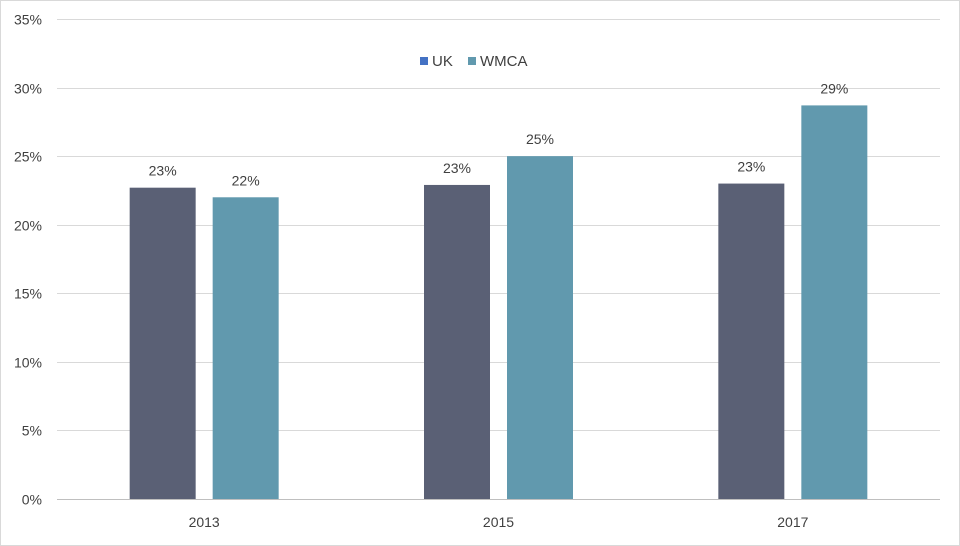 This screenshot has width=960, height=546. Describe the element at coordinates (504, 61) in the screenshot. I see `legend-label-wmca: WMCA` at that location.